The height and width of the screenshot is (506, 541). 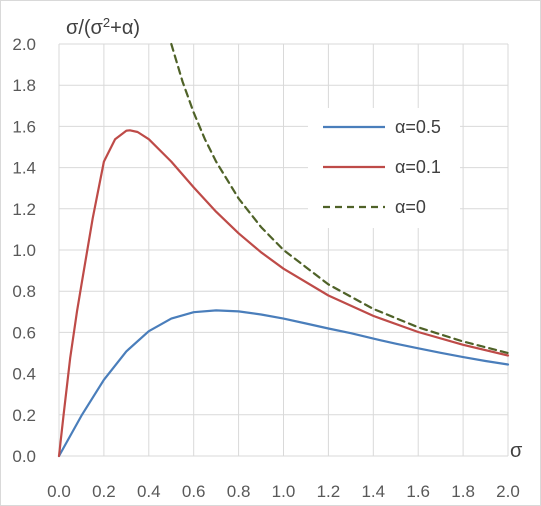 I want to click on x-tick-label: 1.4, so click(x=373, y=491).